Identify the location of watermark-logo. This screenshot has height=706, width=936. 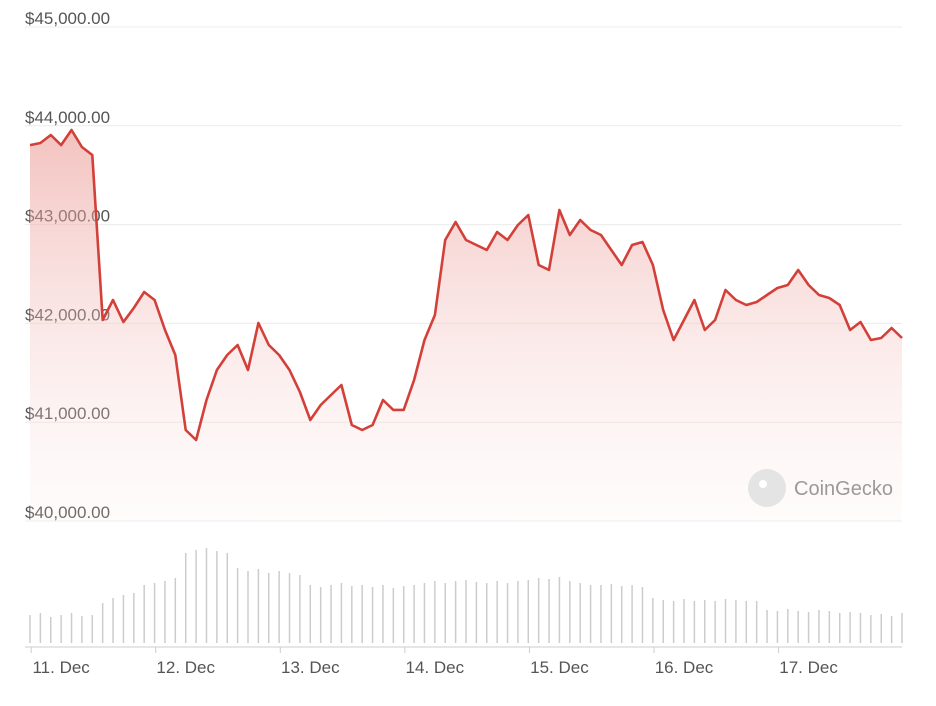
(767, 488).